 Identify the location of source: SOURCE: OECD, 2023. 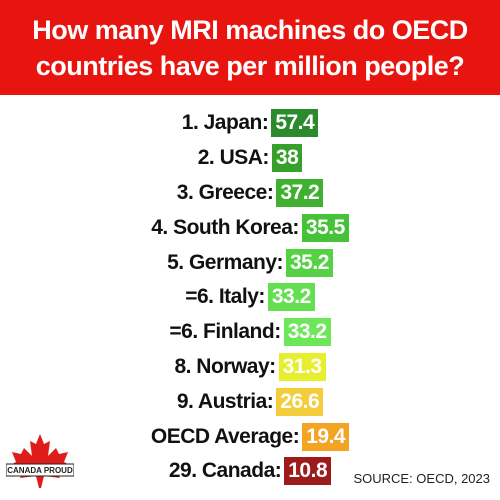
(421, 478).